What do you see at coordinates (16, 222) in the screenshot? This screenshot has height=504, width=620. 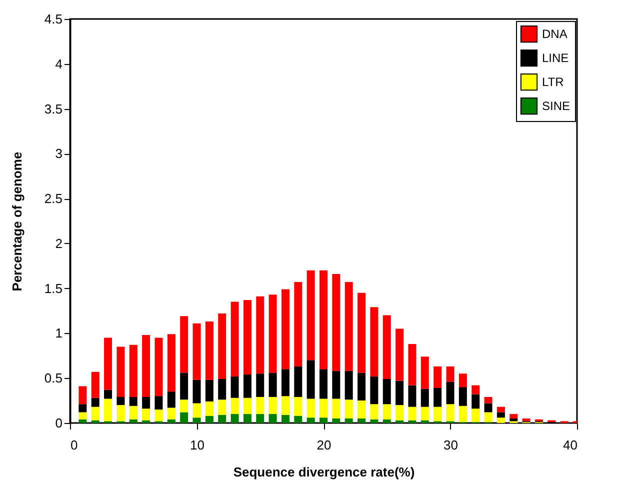 I see `y-axis-title: Percentage of genome` at bounding box center [16, 222].